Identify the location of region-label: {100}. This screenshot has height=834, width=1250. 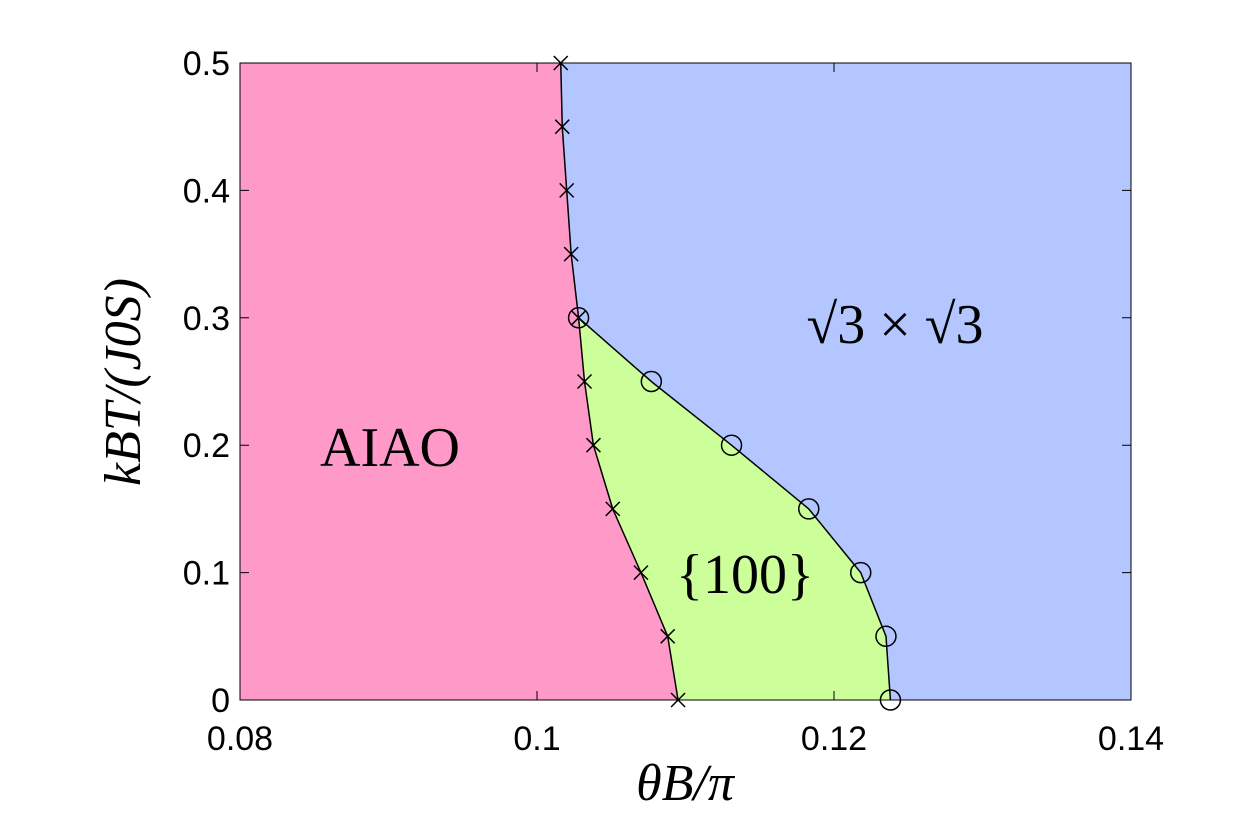
(745, 575).